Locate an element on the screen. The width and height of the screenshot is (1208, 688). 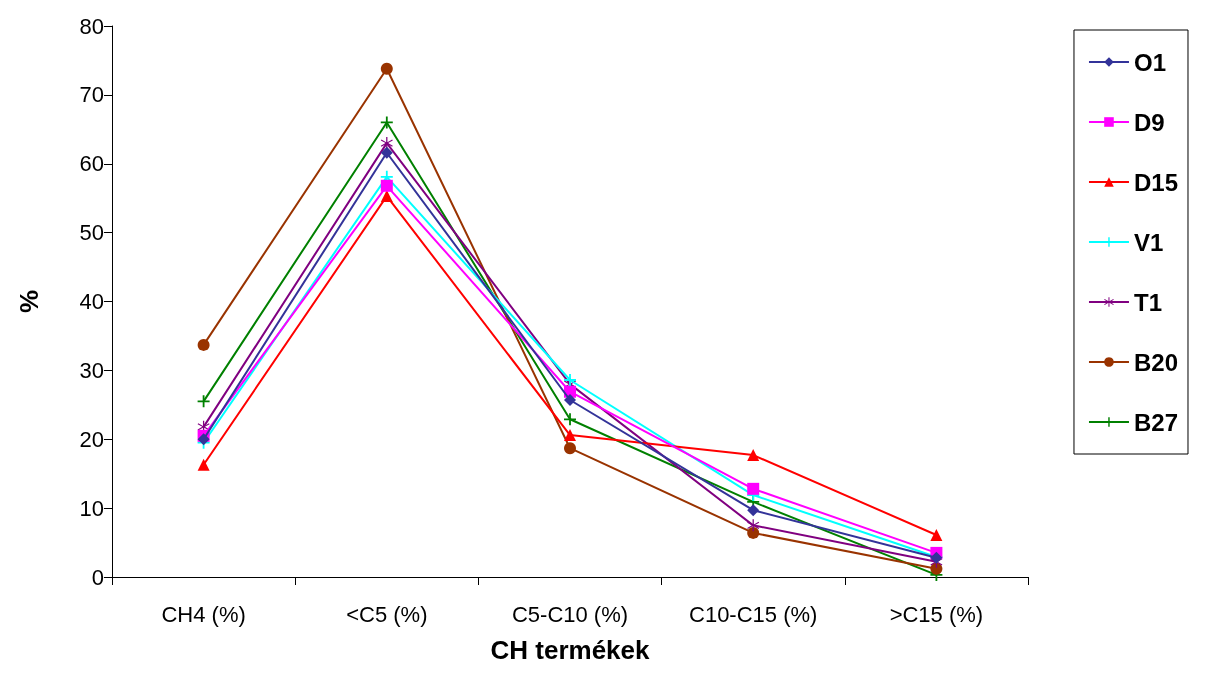
y-tick-label: 40 is located at coordinates (91, 301).